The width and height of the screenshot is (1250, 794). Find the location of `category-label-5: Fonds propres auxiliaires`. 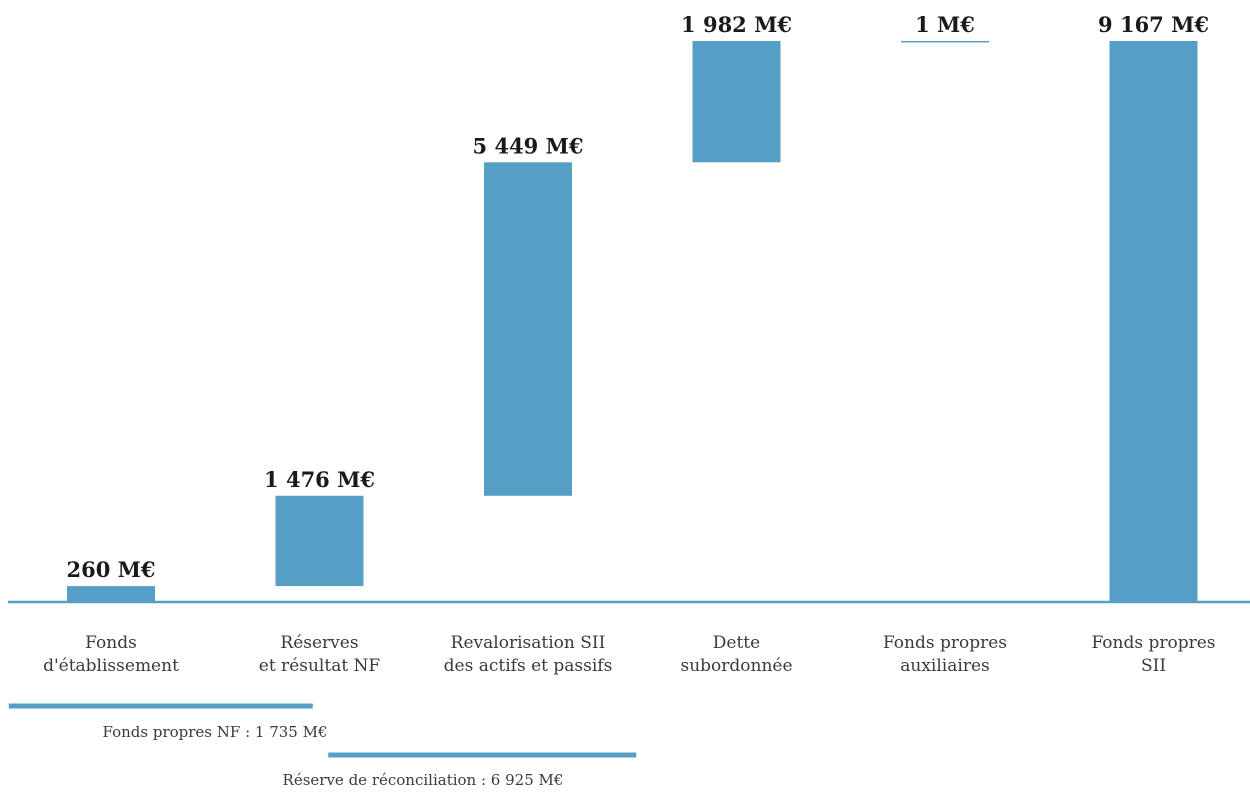

category-label-5: Fonds propres auxiliaires is located at coordinates (945, 654).